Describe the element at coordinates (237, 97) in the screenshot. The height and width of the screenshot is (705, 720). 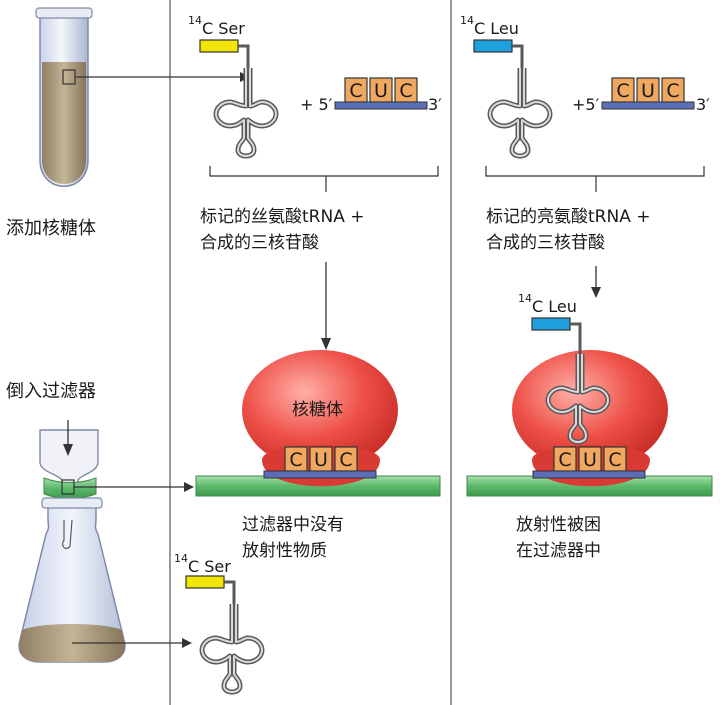
I see `ser-trna` at that location.